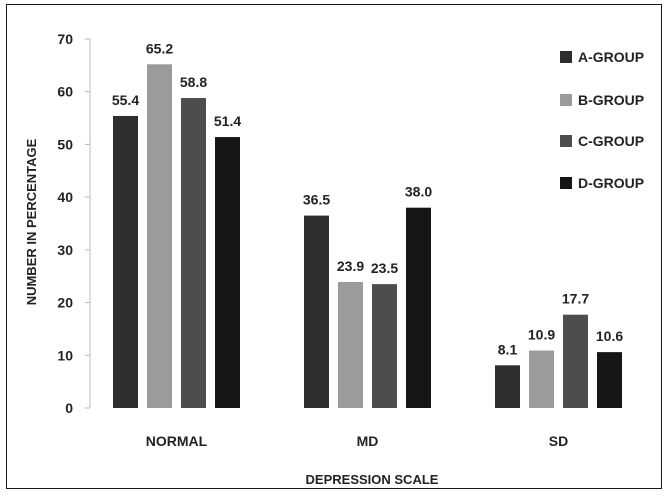 Image resolution: width=670 pixels, height=495 pixels. I want to click on bar-d-group-normal, so click(227, 272).